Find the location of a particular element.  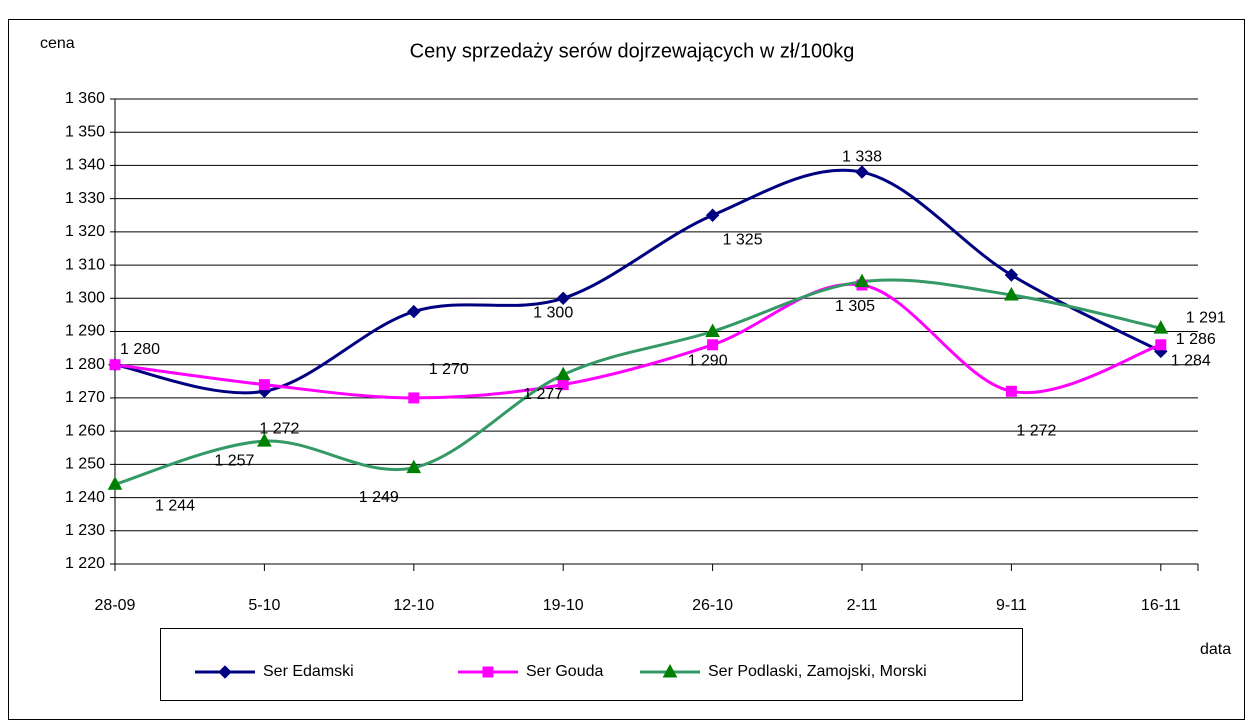

y-tick-label: 1 350 is located at coordinates (85, 131).